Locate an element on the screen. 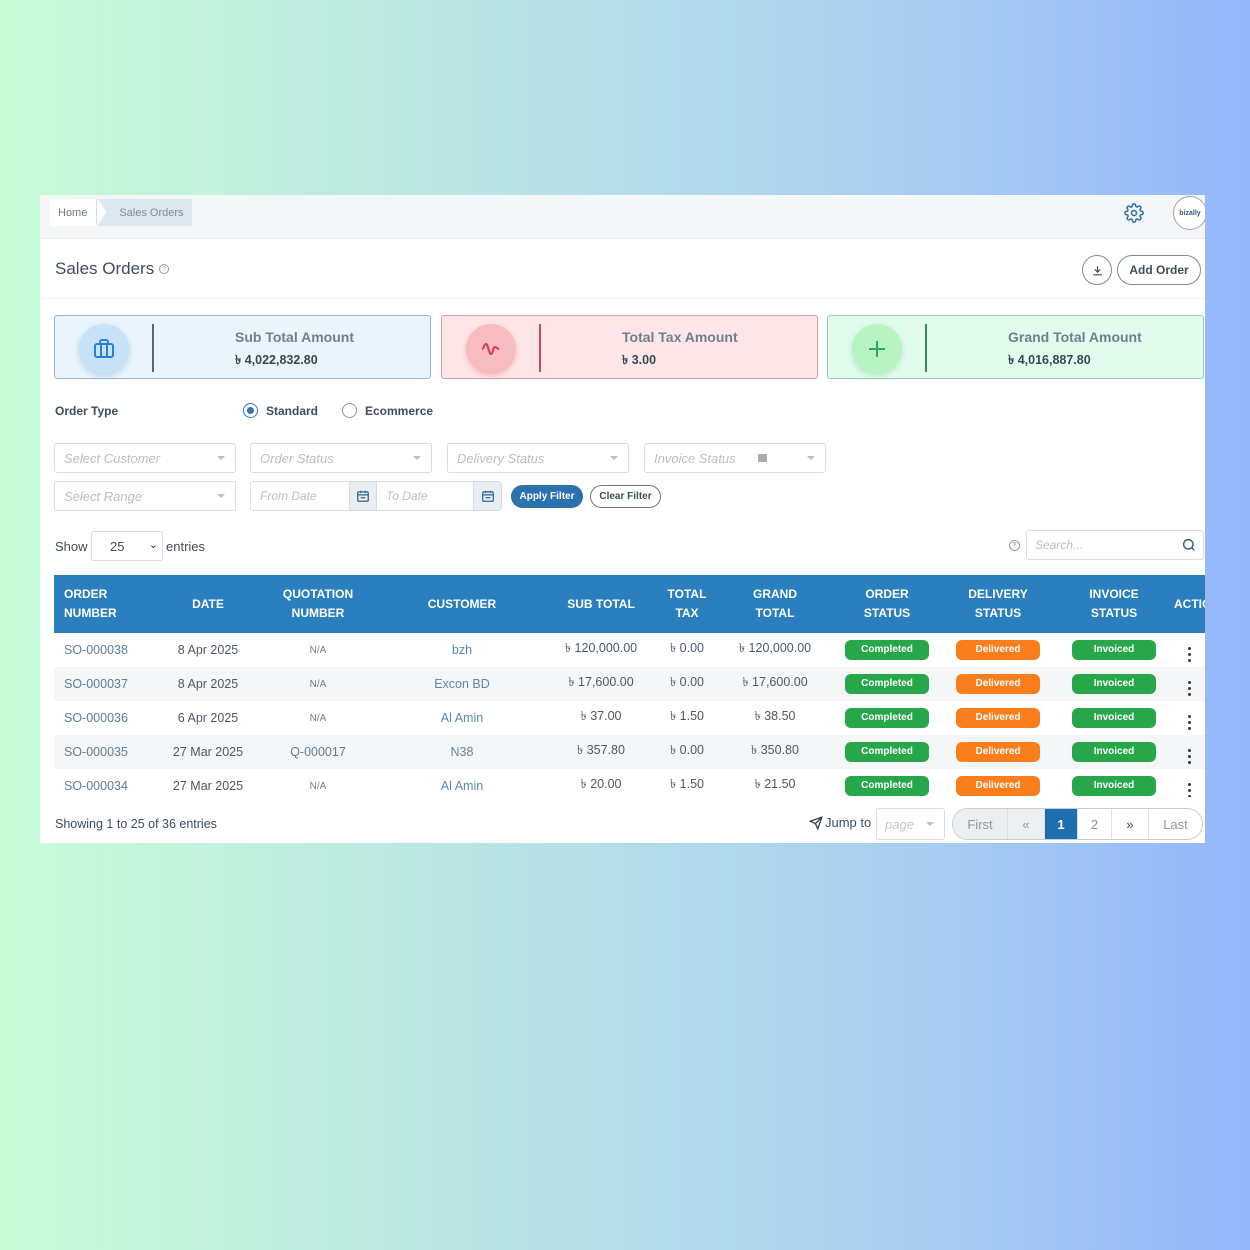  chevron-down-icon: ⌄ is located at coordinates (153, 545).